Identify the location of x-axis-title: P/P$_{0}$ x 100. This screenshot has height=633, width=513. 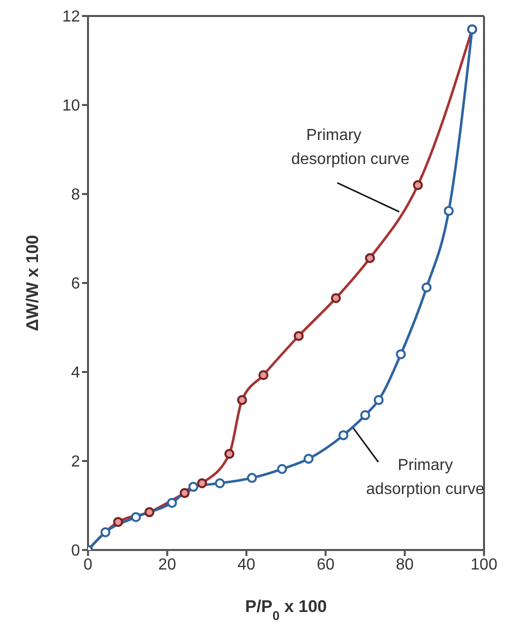
(286, 609).